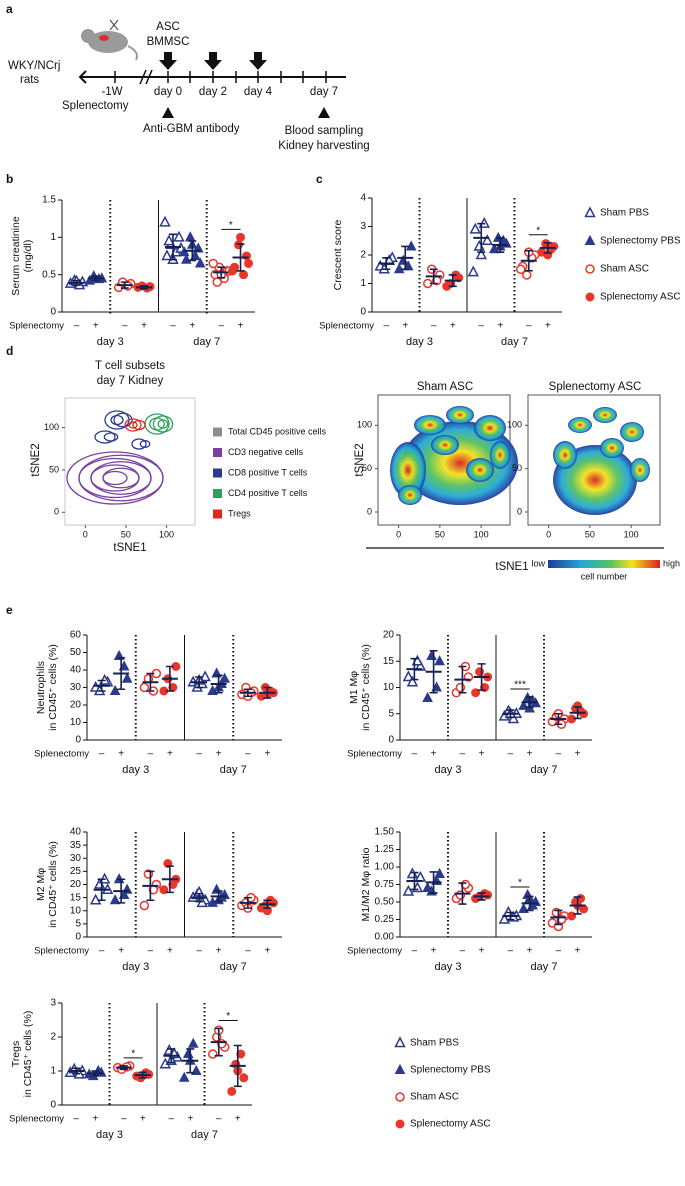 This screenshot has height=1186, width=685. What do you see at coordinates (266, 452) in the screenshot?
I see `legend-label: CD3 negative cells` at bounding box center [266, 452].